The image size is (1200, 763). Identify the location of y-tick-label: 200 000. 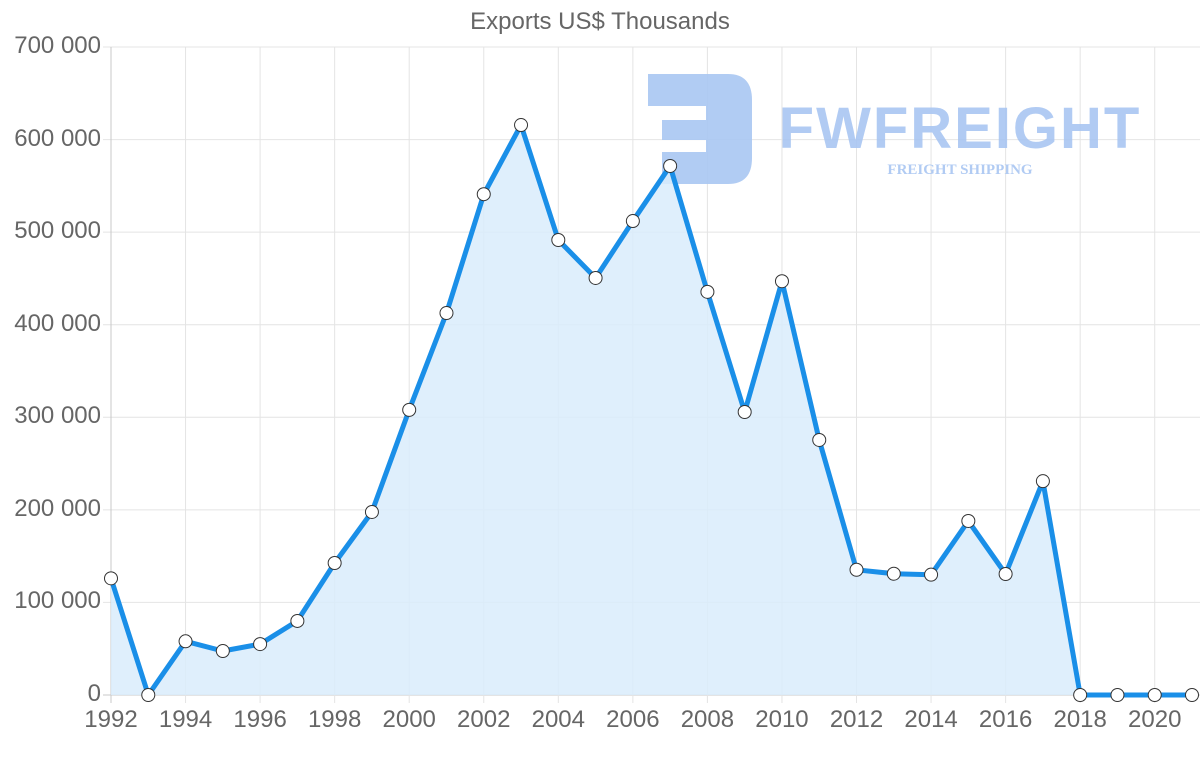
(57, 508).